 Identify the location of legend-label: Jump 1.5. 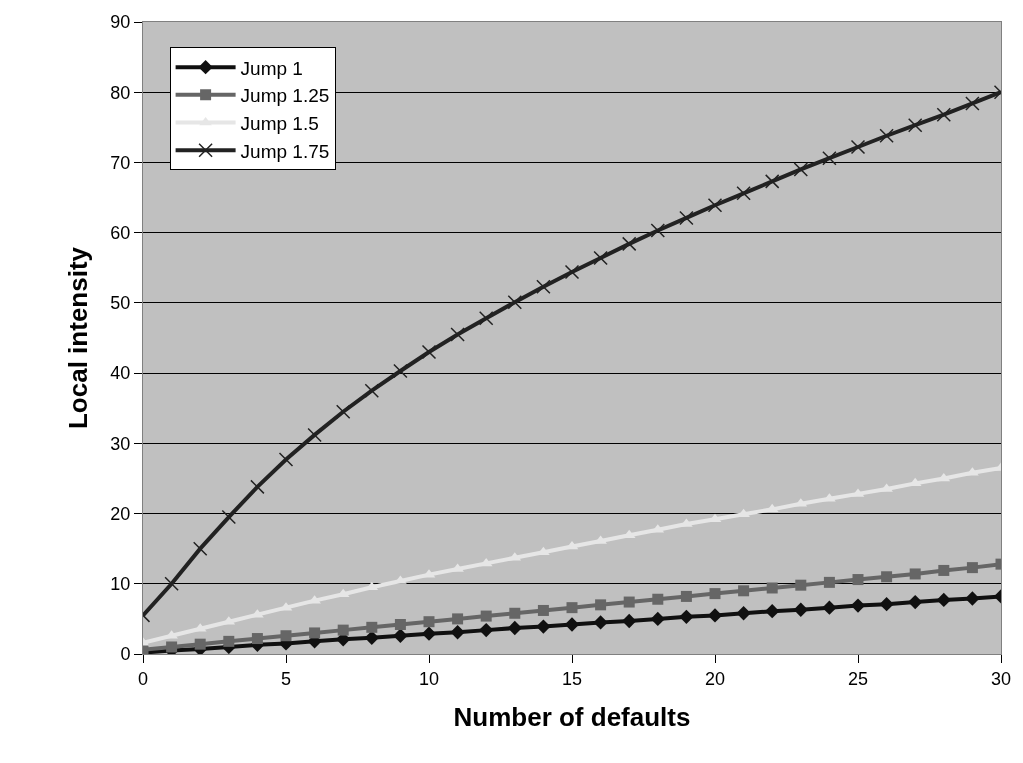
(279, 123).